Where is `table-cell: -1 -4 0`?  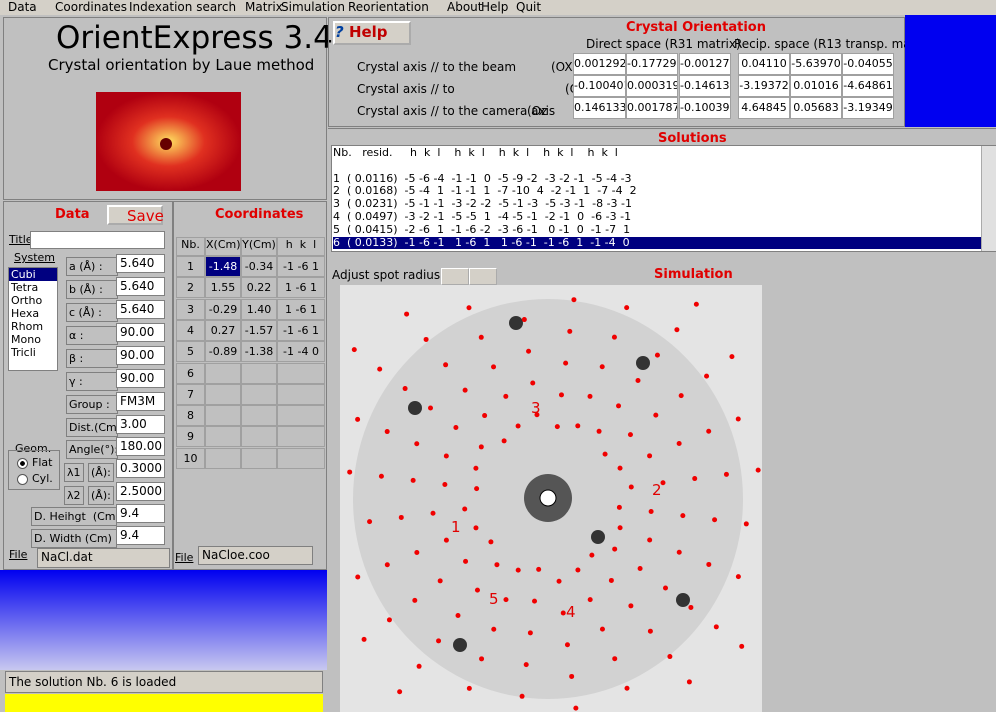
table-cell: -1 -4 0 is located at coordinates (301, 352).